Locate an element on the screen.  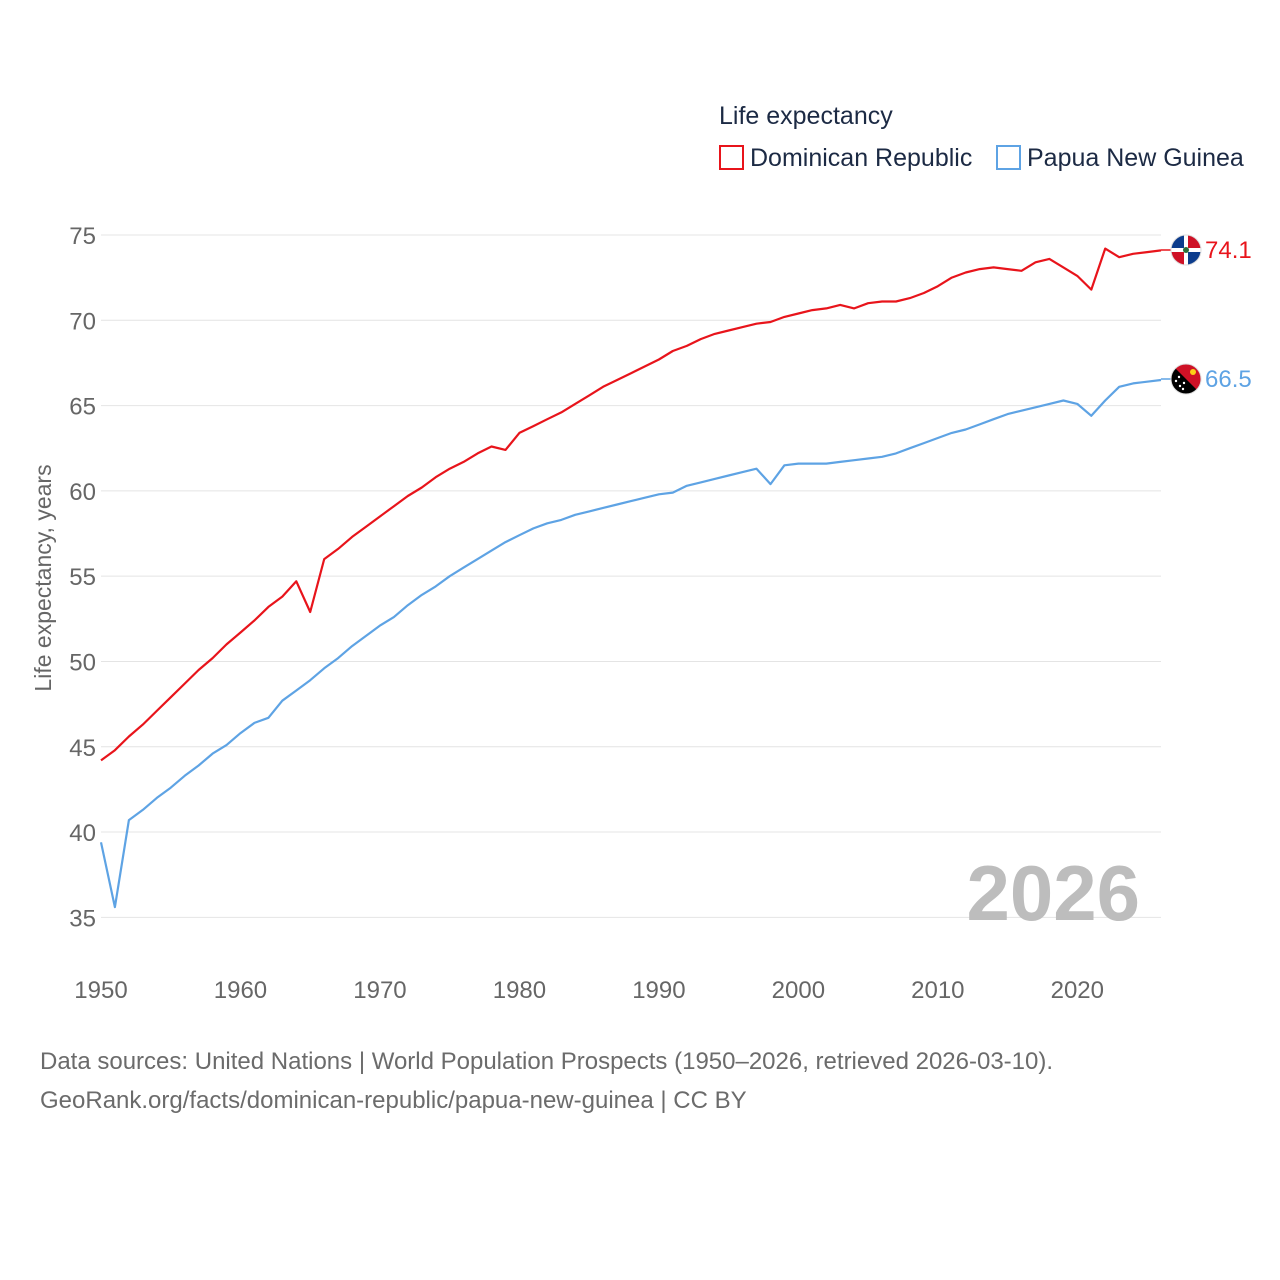
y-tick-label: 45 is located at coordinates (82, 748).